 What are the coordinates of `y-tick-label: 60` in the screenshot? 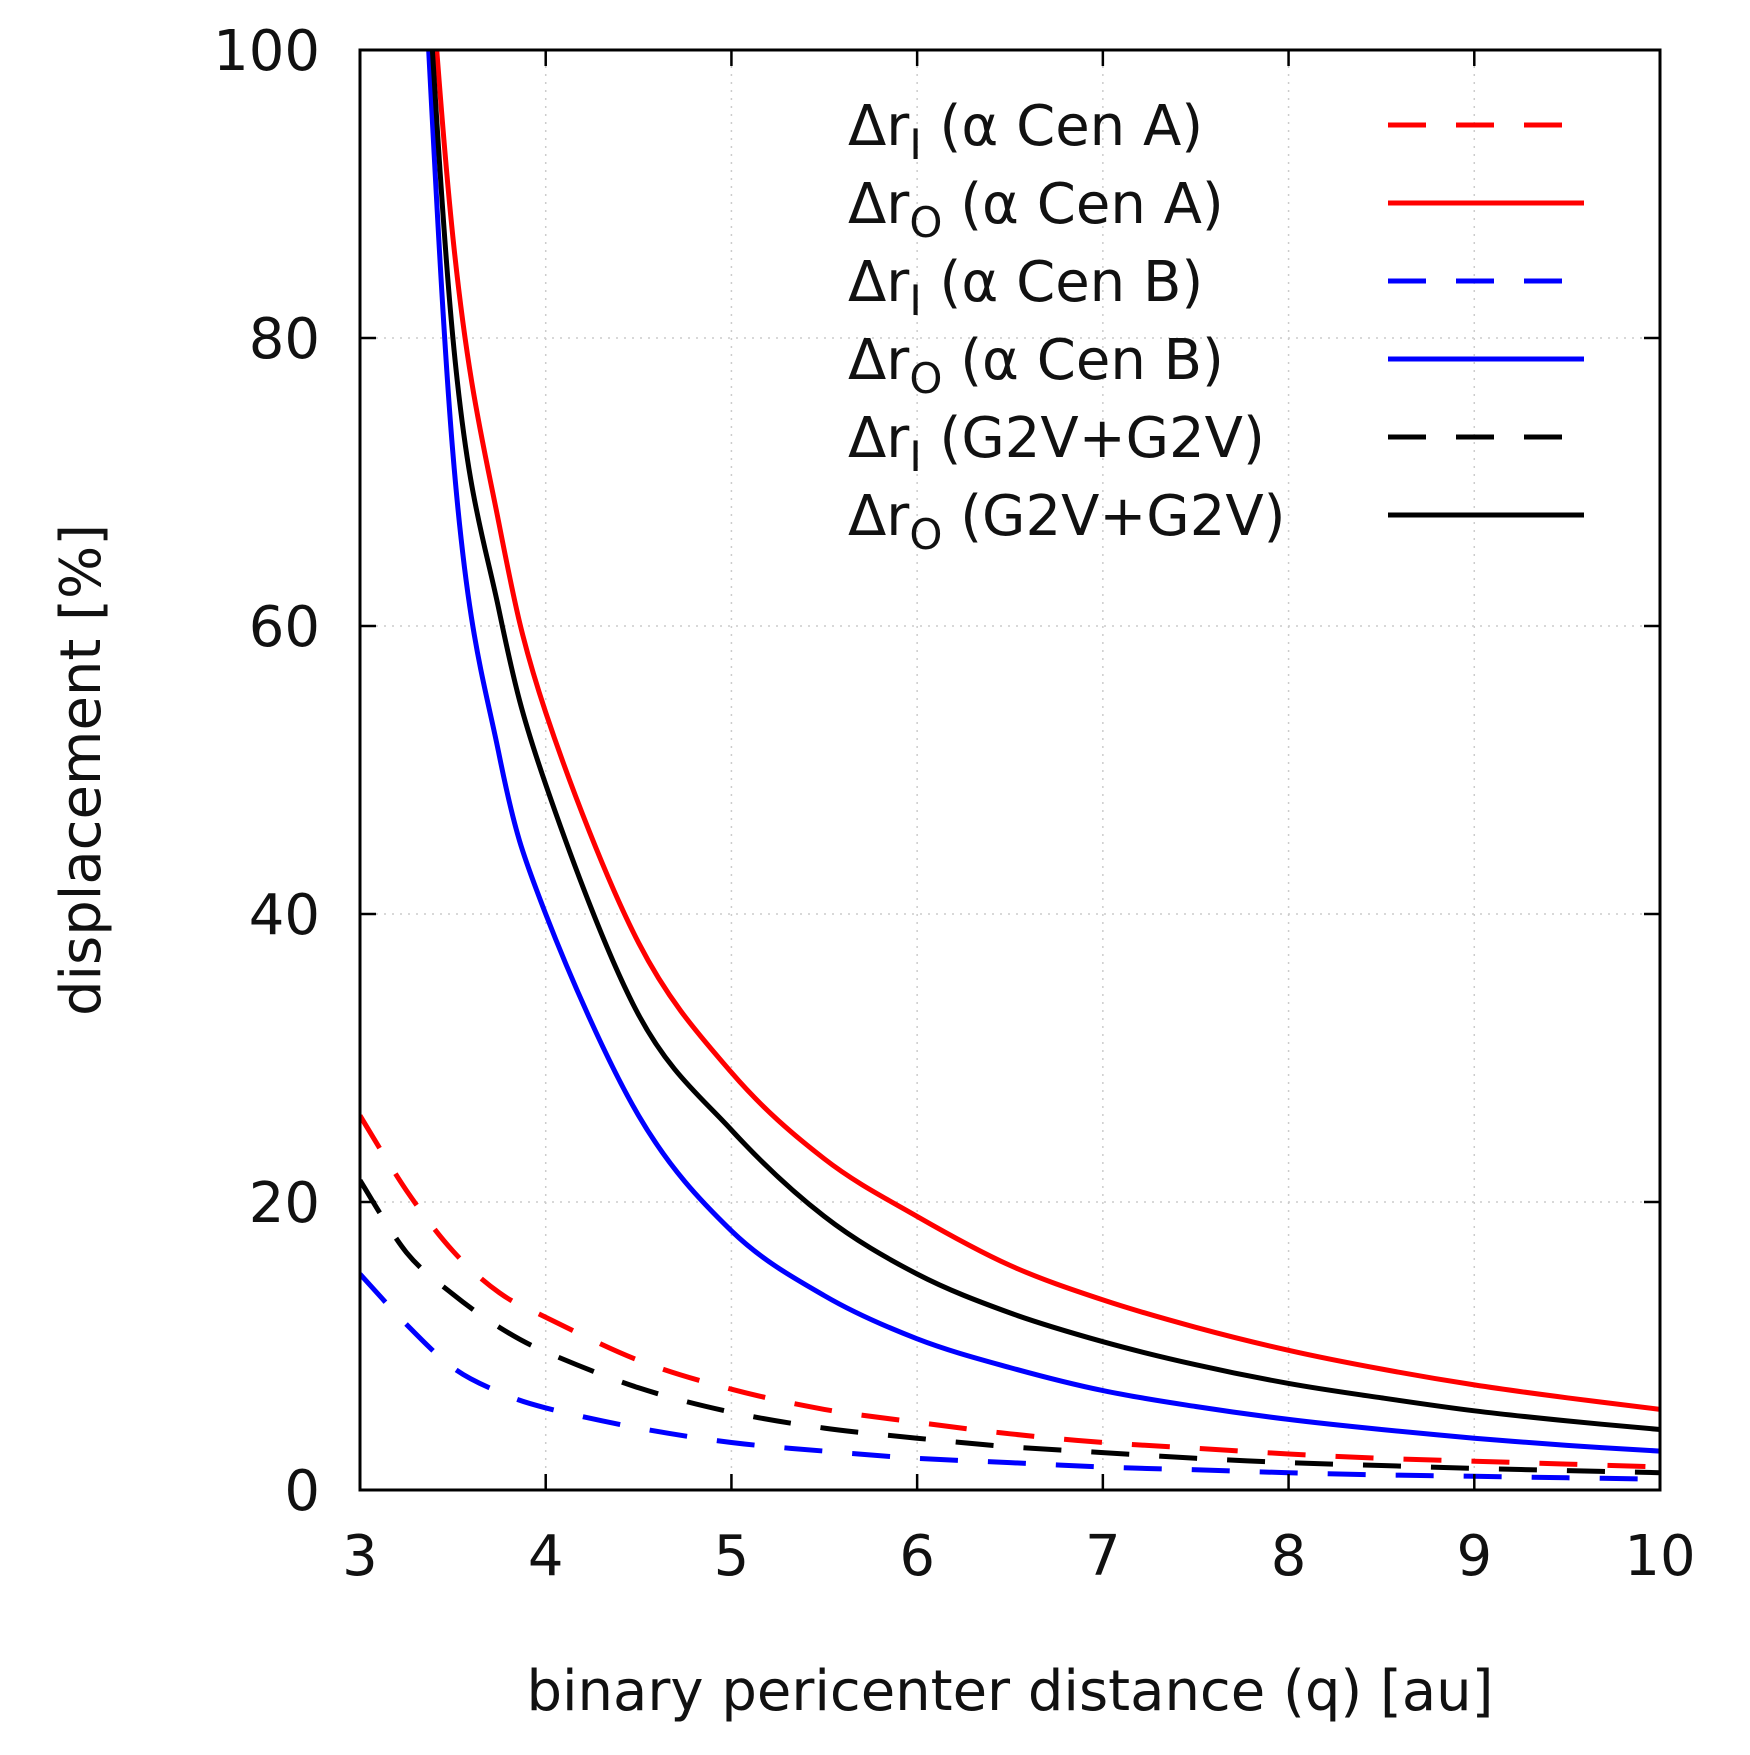 It's located at (284, 627).